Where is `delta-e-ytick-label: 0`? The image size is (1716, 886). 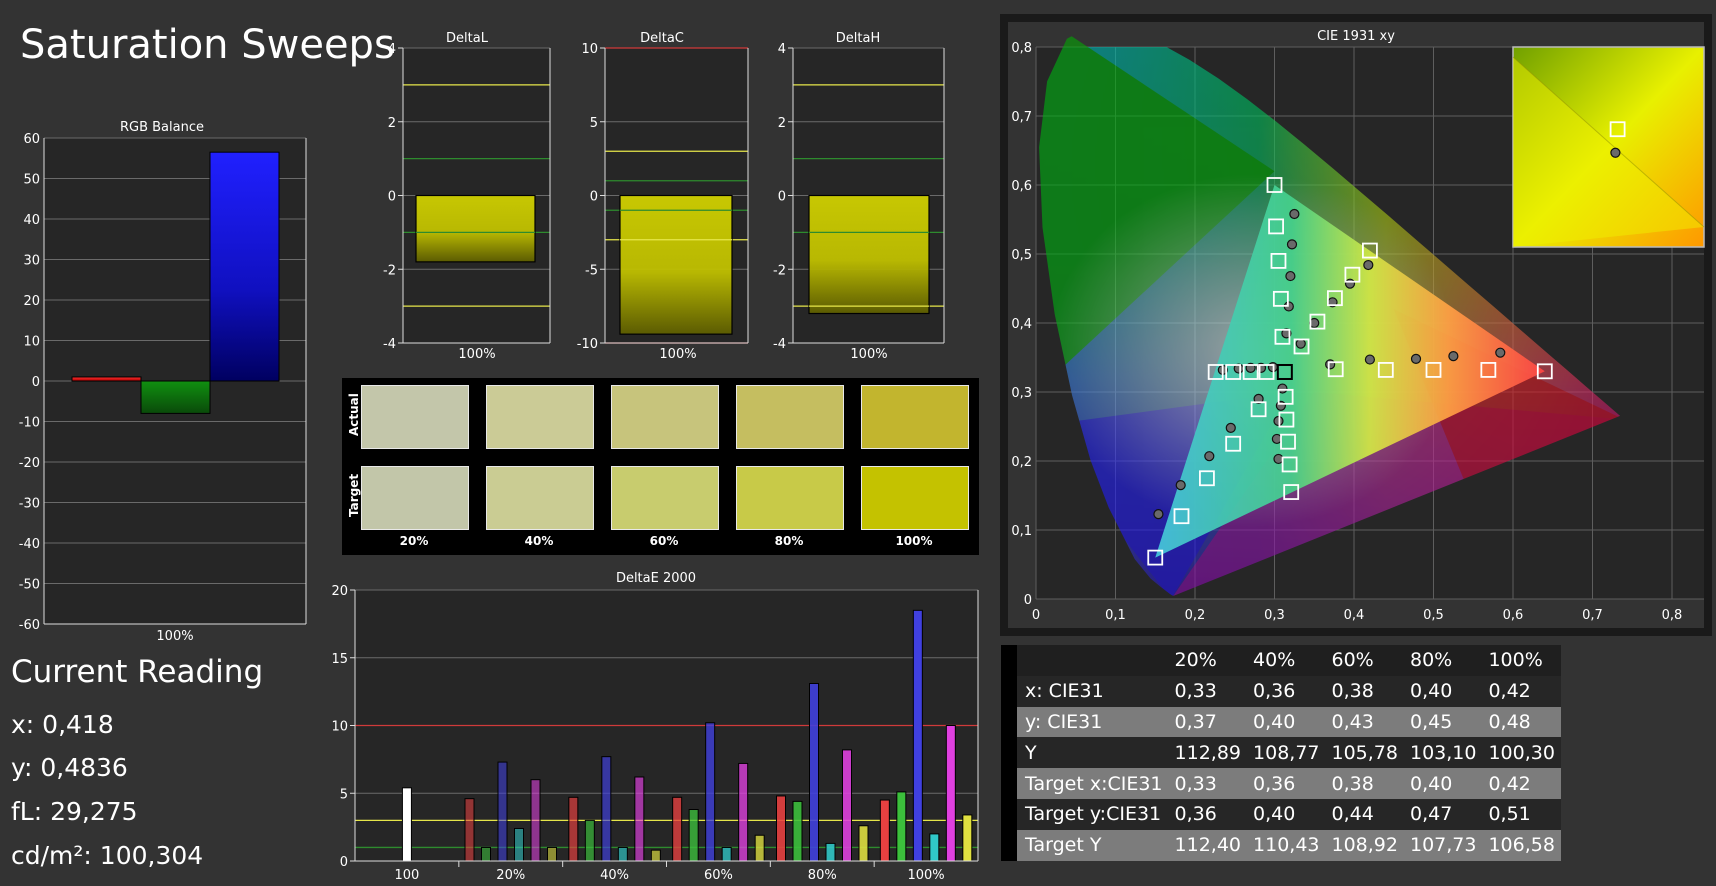
delta-e-ytick-label: 0 is located at coordinates (344, 862).